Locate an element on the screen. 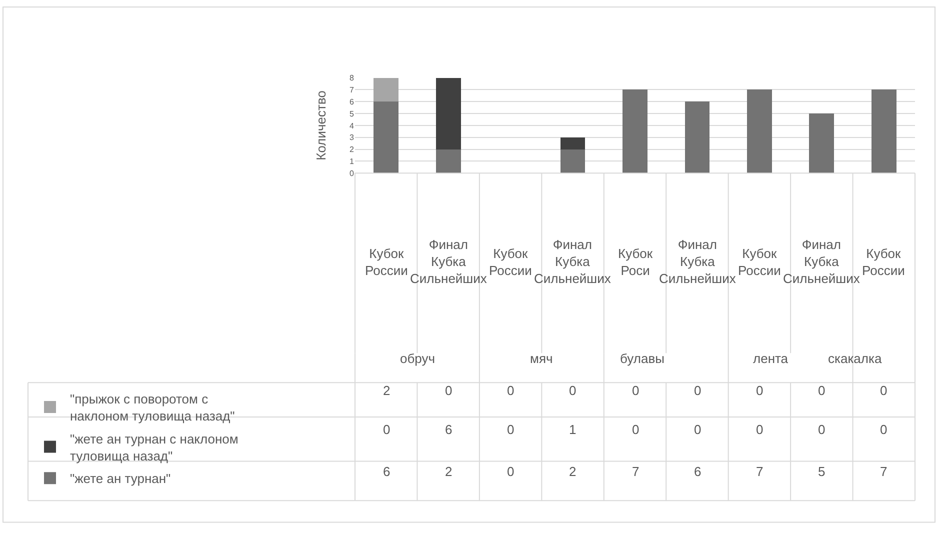 The height and width of the screenshot is (540, 939). y-tick-label: 6 is located at coordinates (352, 101).